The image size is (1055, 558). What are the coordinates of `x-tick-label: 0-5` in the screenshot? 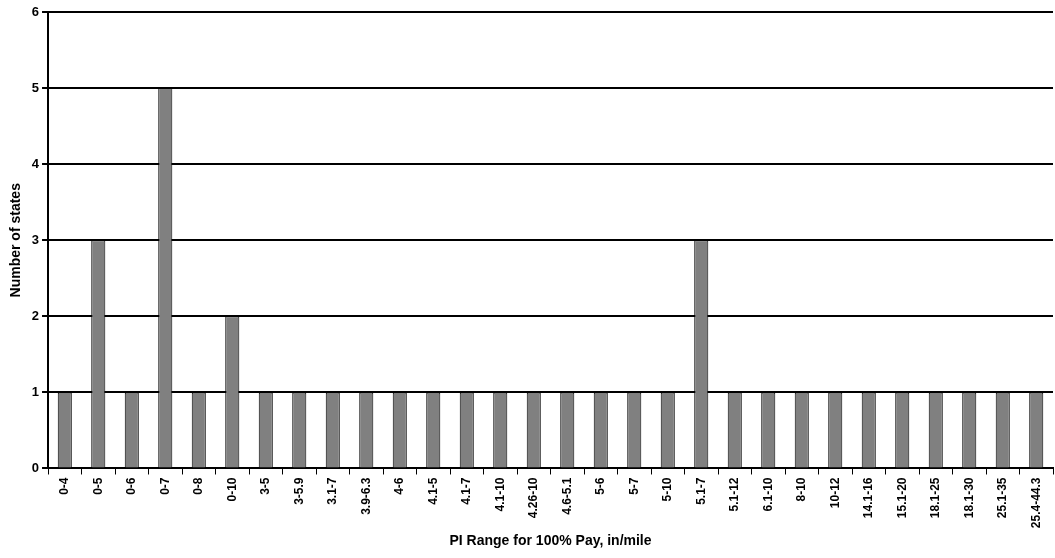 It's located at (97, 486).